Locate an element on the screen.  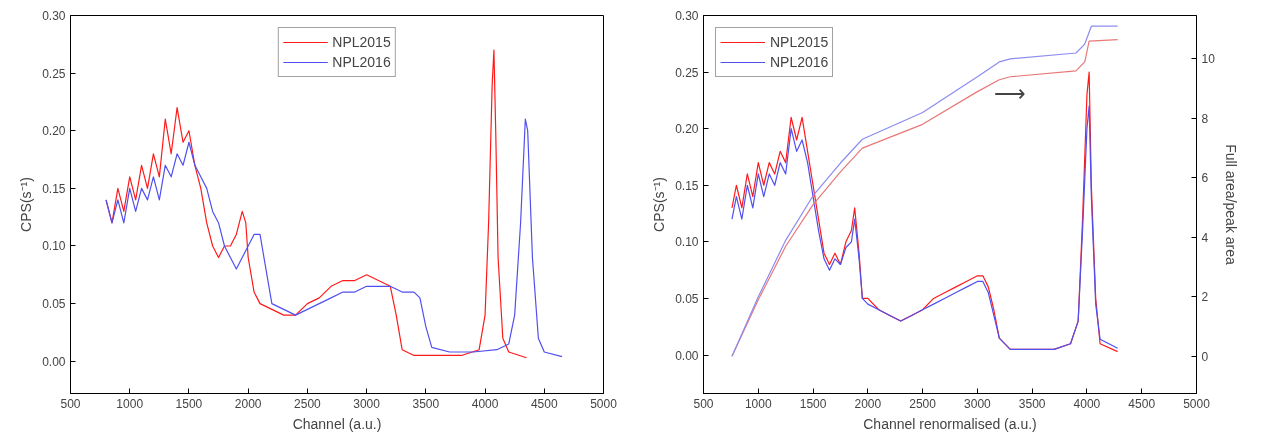
y2-axis-title: Full area/peak area is located at coordinates (1230, 205).